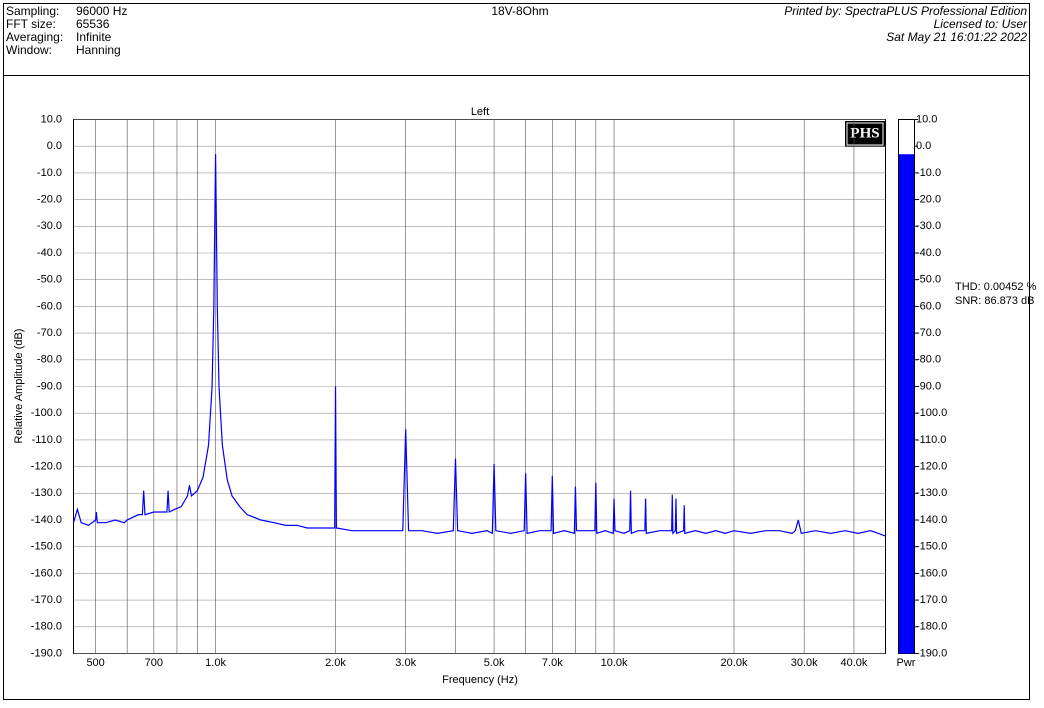 The image size is (1044, 708). I want to click on meter-tick-label: -60.0, so click(928, 306).